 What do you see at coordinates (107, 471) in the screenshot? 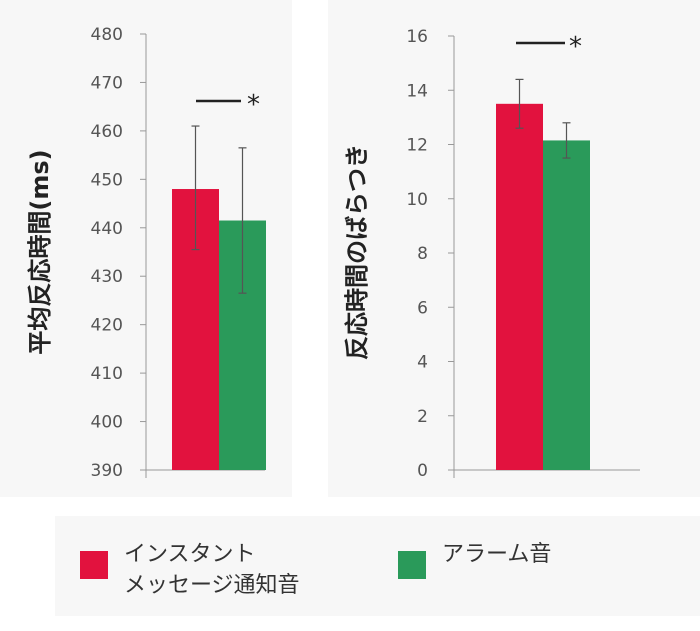
I see `y-tick-label: 390` at bounding box center [107, 471].